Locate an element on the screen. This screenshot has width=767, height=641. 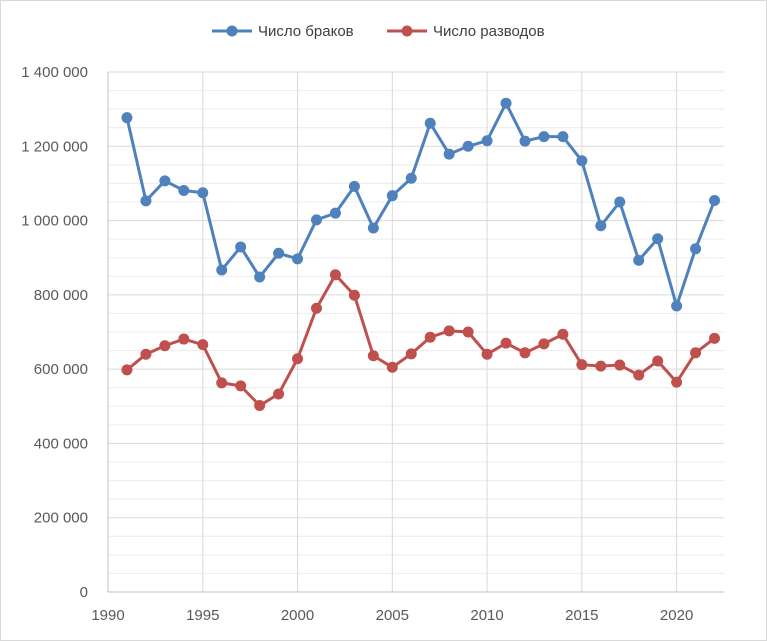
x-tick-label: 1990 is located at coordinates (107, 615).